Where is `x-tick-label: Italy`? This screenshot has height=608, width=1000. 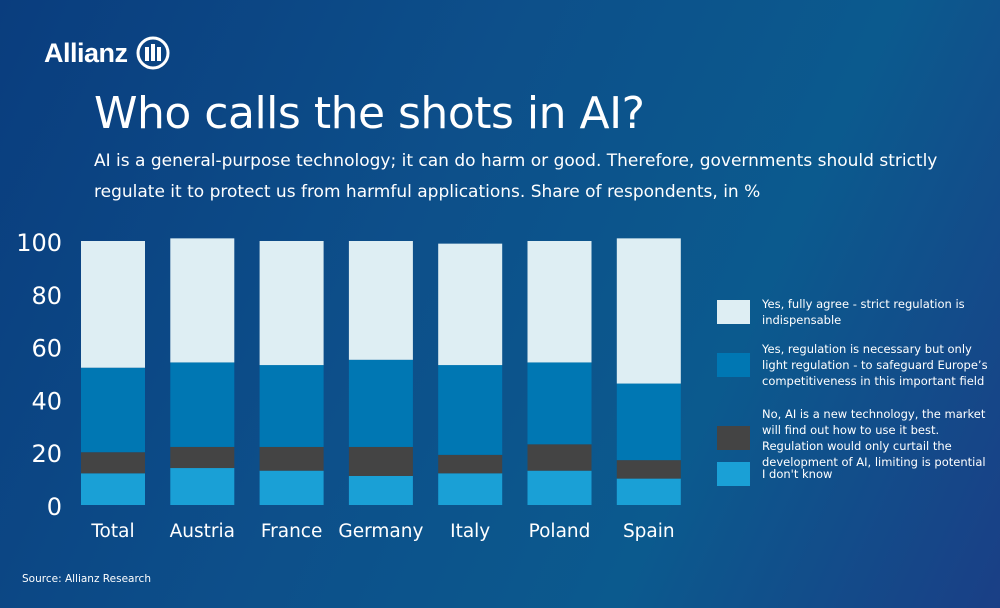
x-tick-label: Italy is located at coordinates (470, 531).